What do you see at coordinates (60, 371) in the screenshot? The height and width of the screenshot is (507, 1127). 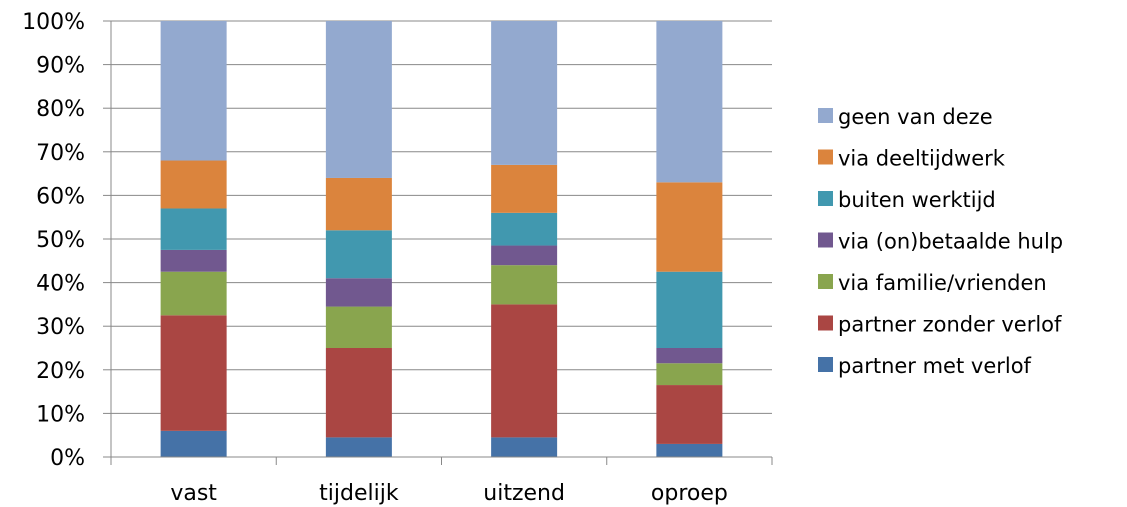 I see `y-tick-label: 20%` at bounding box center [60, 371].